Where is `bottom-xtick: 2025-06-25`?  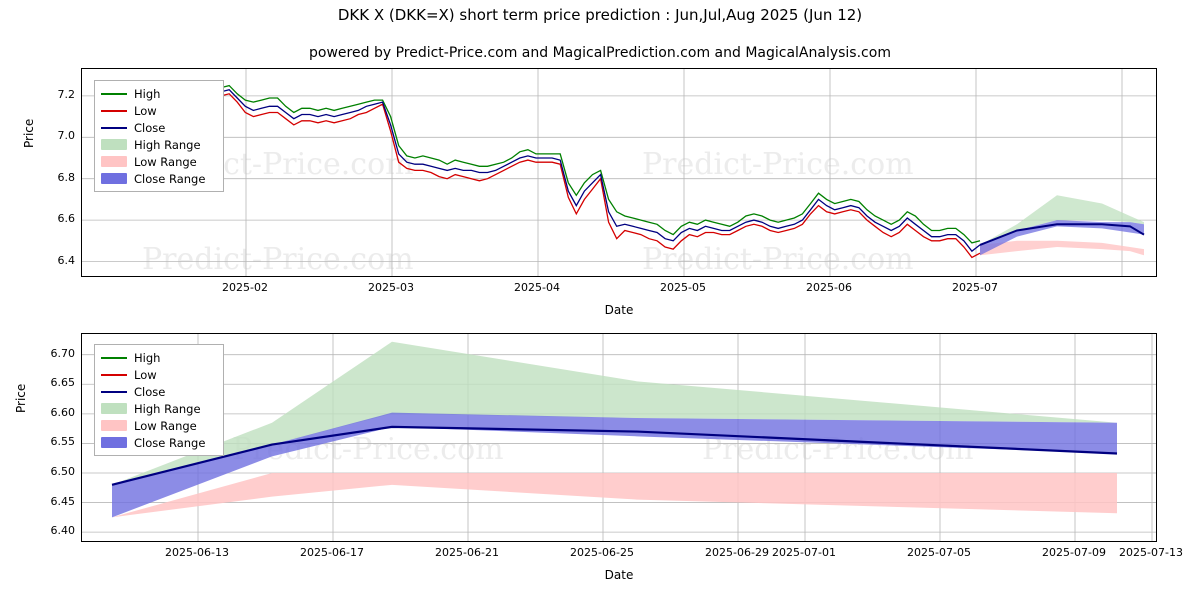
bottom-xtick: 2025-06-25 is located at coordinates (602, 552).